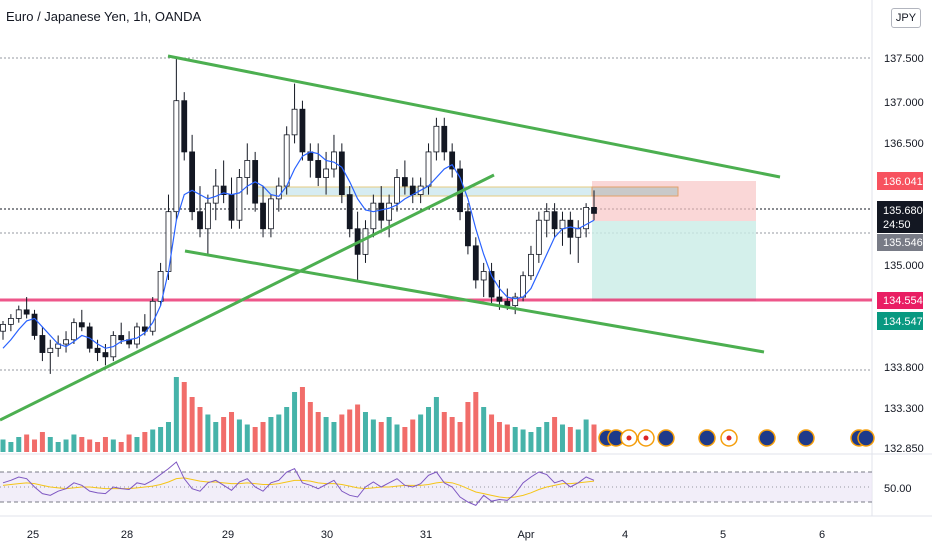 This screenshot has height=550, width=932. What do you see at coordinates (674, 261) in the screenshot?
I see `take-profit-zone` at bounding box center [674, 261].